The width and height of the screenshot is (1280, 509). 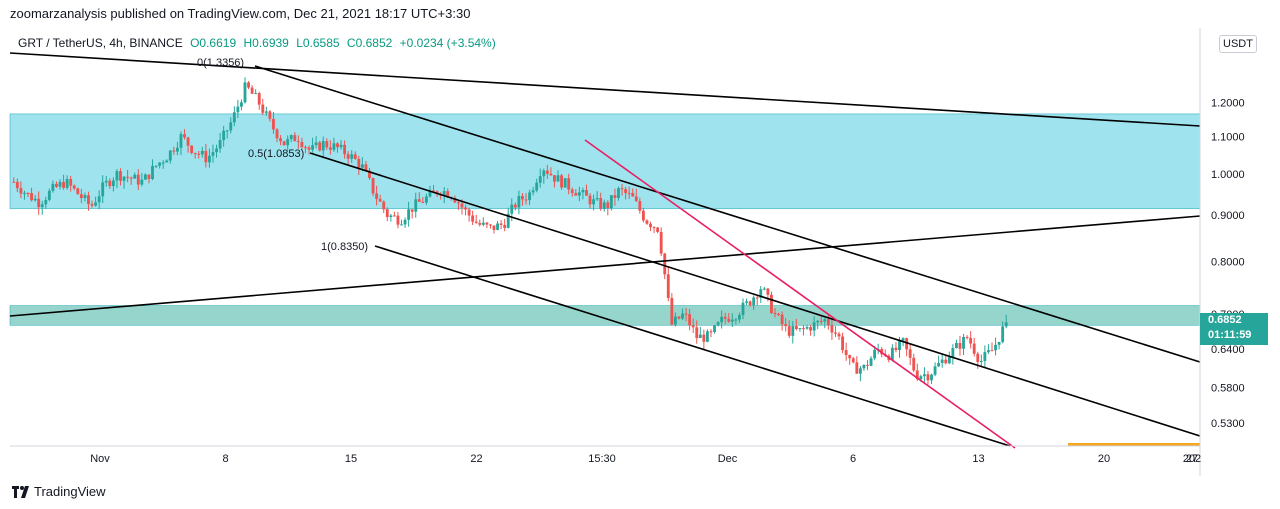 I want to click on time-tick-label: 6, so click(x=853, y=459).